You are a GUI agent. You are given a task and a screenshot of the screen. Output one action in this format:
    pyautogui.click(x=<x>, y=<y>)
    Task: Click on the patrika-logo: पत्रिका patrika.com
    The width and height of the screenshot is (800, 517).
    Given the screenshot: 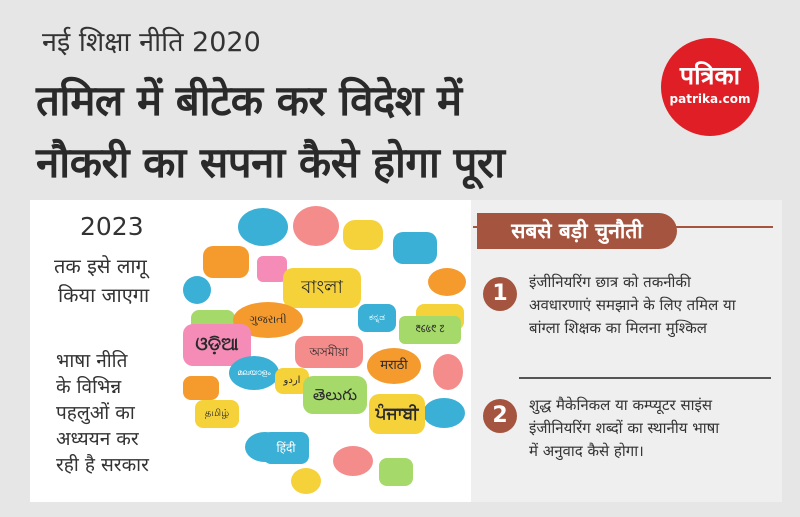 What is the action you would take?
    pyautogui.click(x=710, y=87)
    